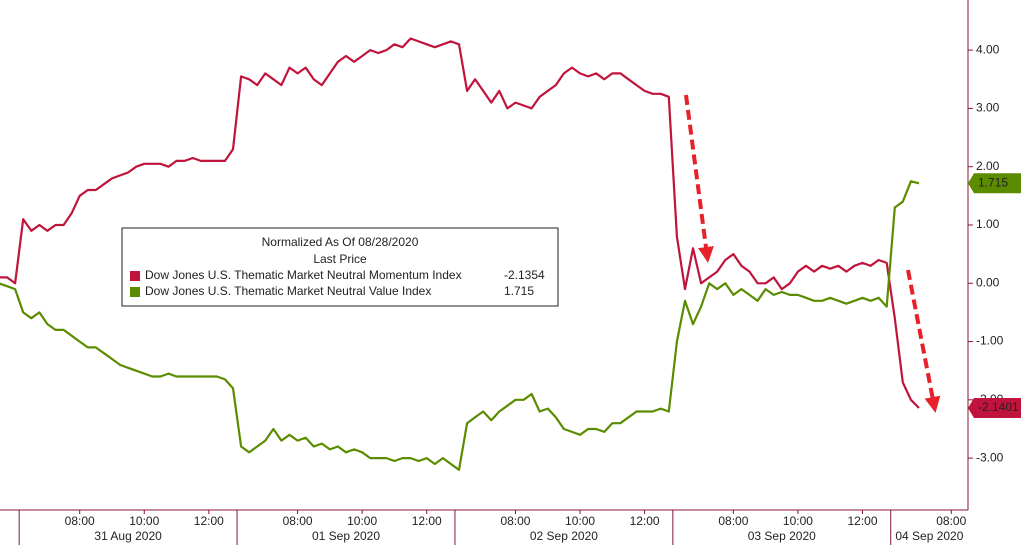 Image resolution: width=1023 pixels, height=545 pixels. I want to click on legend-value: -2.1354, so click(524, 275).